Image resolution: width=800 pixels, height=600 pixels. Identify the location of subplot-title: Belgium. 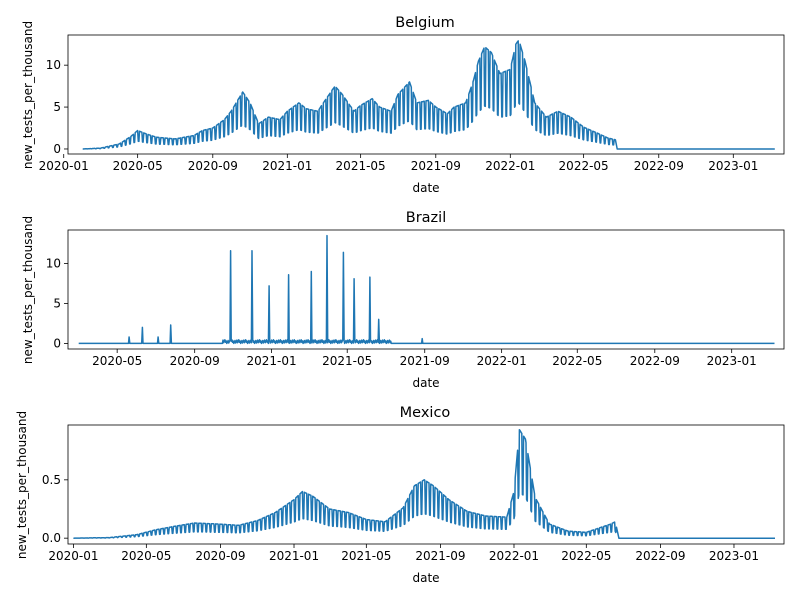
(424, 23).